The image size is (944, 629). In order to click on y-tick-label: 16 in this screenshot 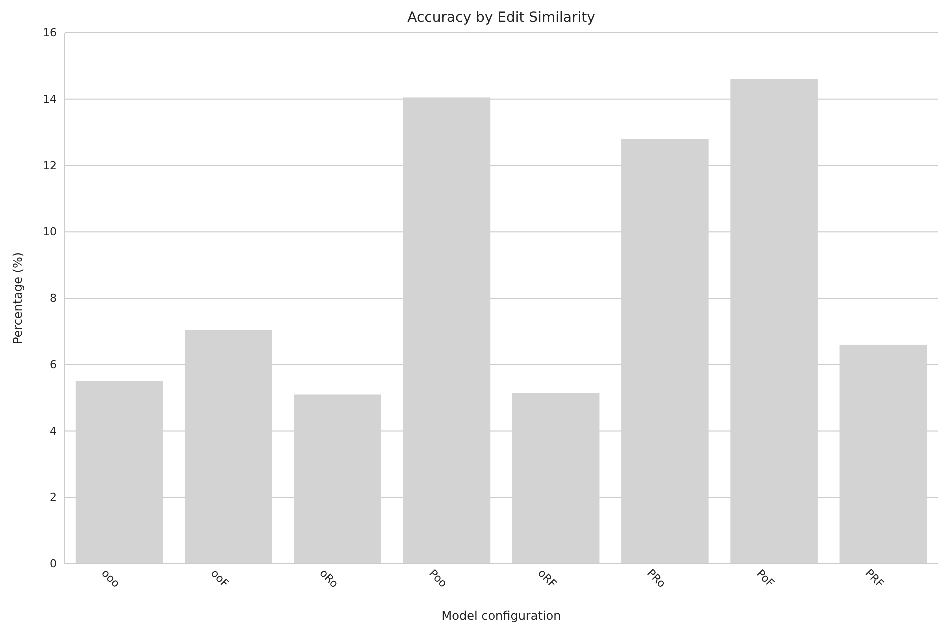, I will do `click(50, 33)`.